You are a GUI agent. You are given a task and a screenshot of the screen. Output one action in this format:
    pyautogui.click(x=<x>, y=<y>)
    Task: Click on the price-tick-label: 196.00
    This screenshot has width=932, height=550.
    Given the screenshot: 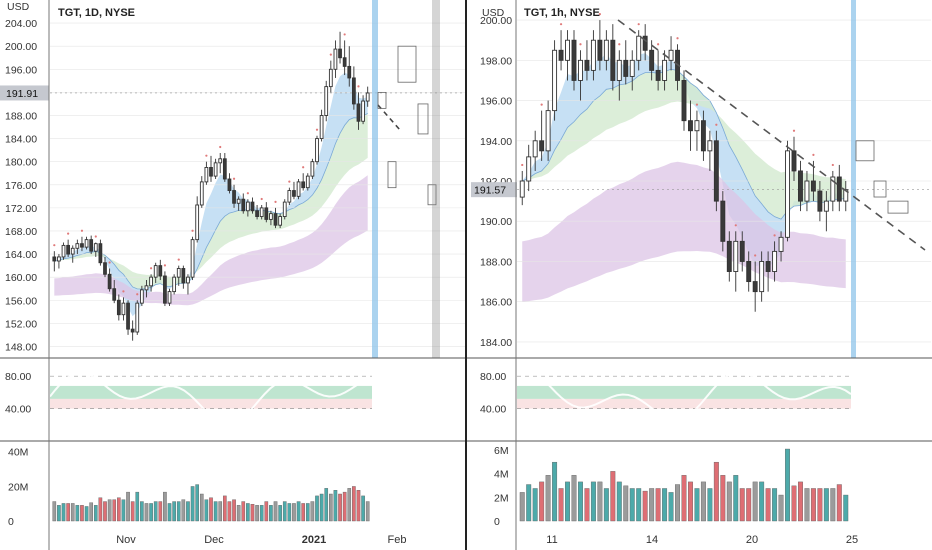 What is the action you would take?
    pyautogui.click(x=496, y=102)
    